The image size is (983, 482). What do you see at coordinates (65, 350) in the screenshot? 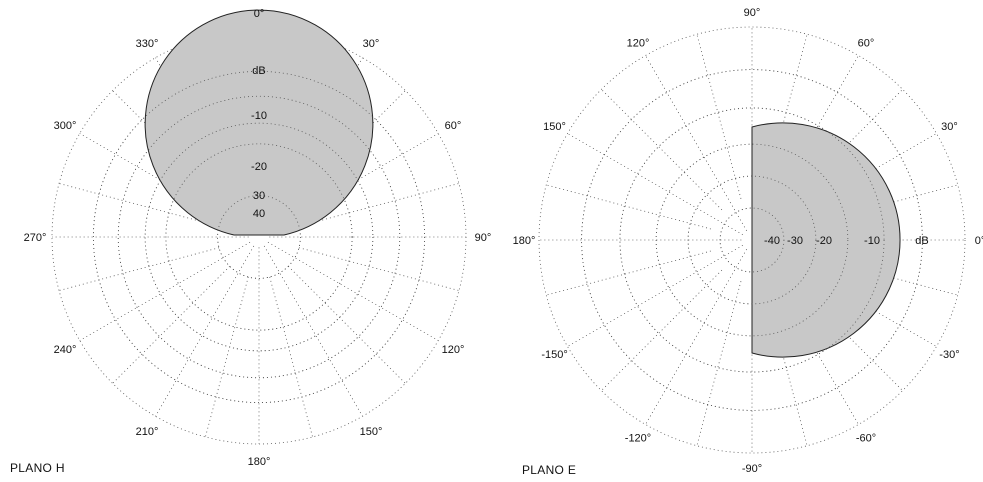
I see `angle-label-h-8: 240°` at bounding box center [65, 350].